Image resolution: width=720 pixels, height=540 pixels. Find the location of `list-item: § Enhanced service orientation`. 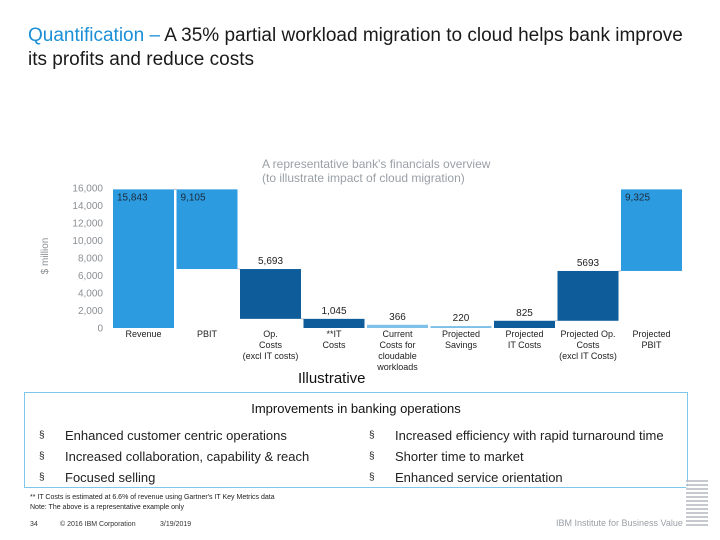

list-item: § Enhanced service orientation is located at coordinates (512, 477).